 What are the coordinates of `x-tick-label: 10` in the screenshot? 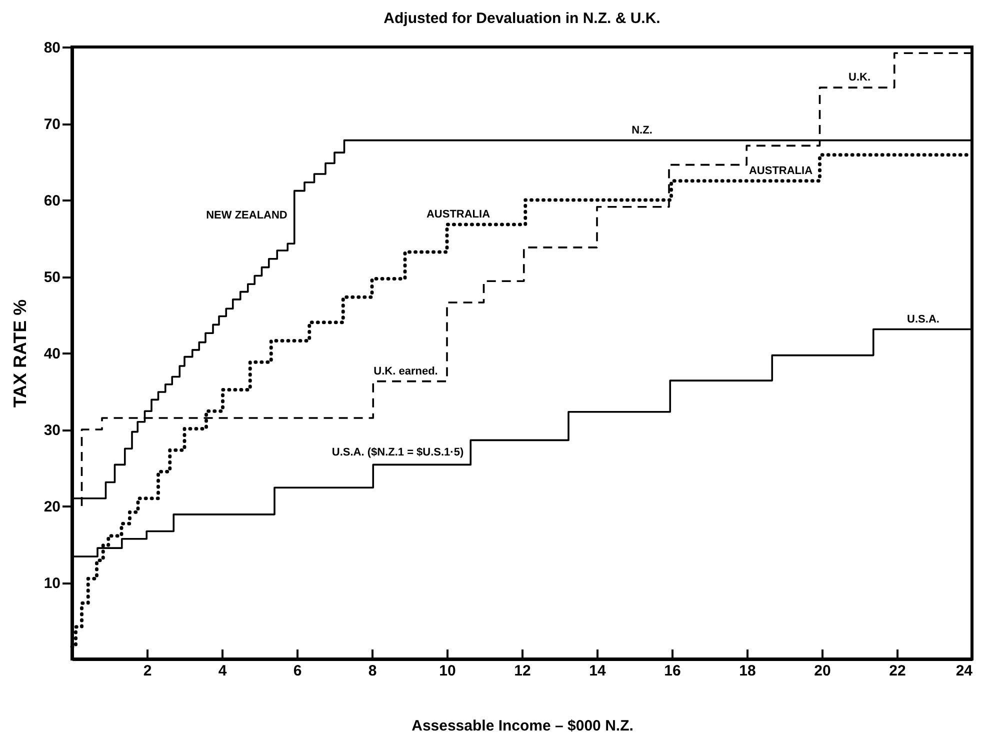 It's located at (447, 671).